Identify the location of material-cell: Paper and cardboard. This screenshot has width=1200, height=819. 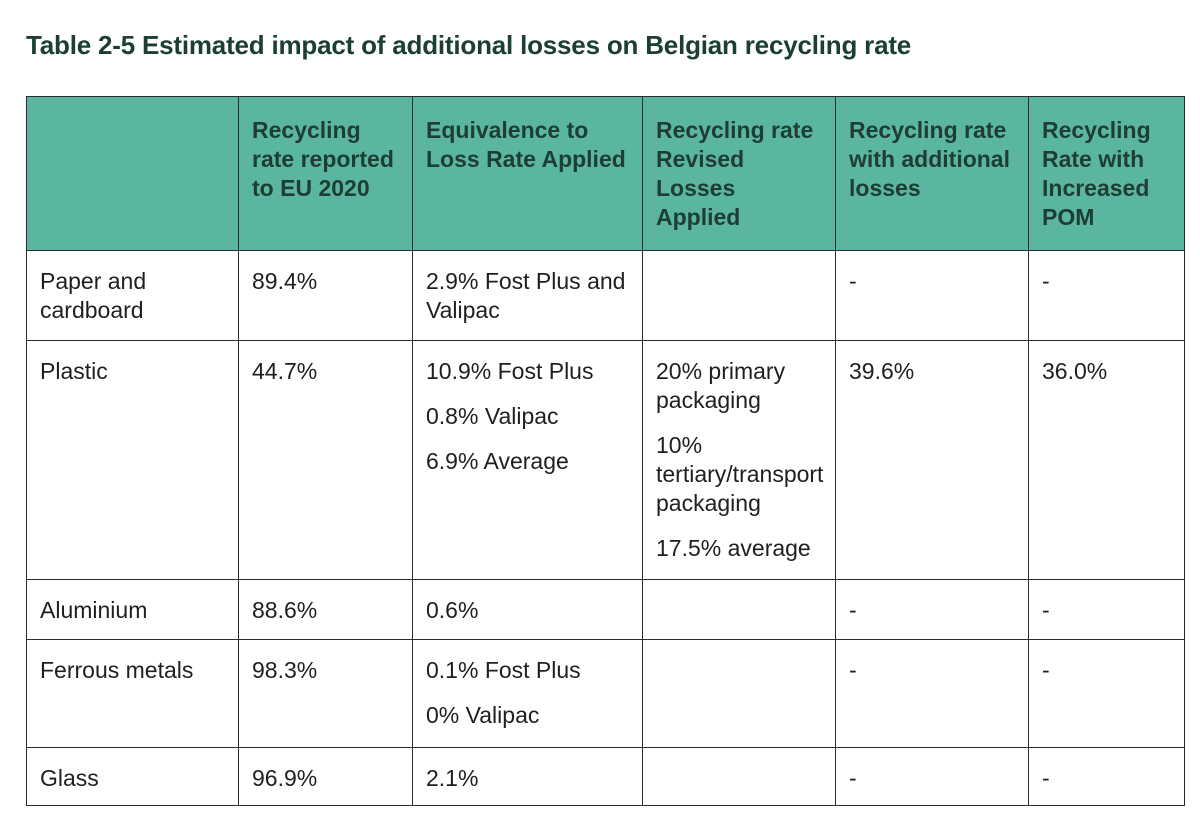
(132, 295).